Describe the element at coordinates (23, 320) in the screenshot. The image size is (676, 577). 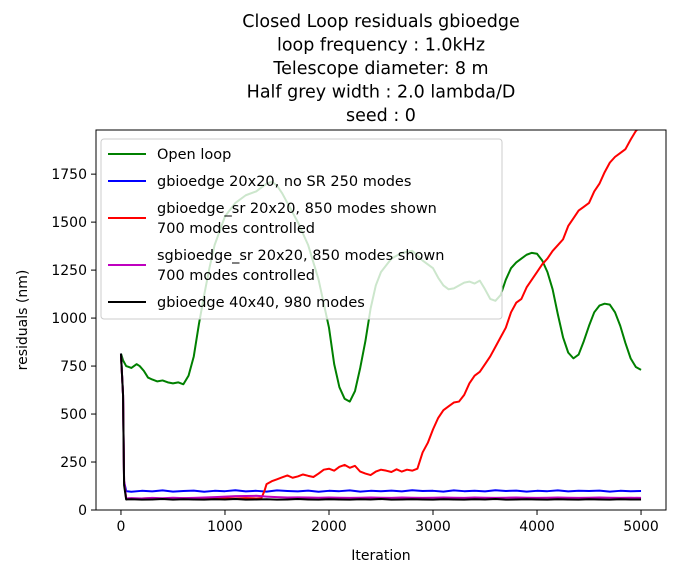
I see `y-axis-label: residuals (nm)` at that location.